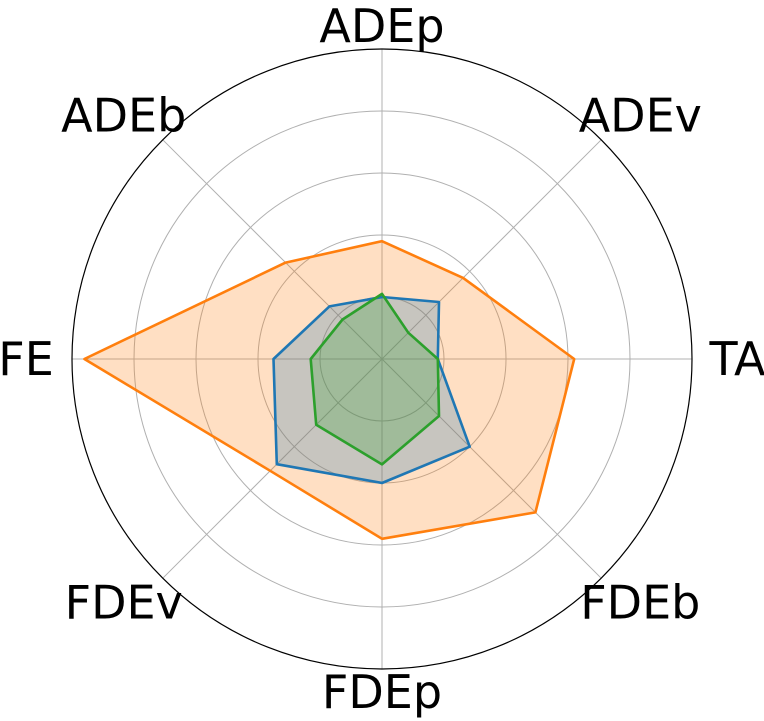 The height and width of the screenshot is (721, 764). Describe the element at coordinates (272, 249) in the screenshot. I see `spoke-adeb` at that location.